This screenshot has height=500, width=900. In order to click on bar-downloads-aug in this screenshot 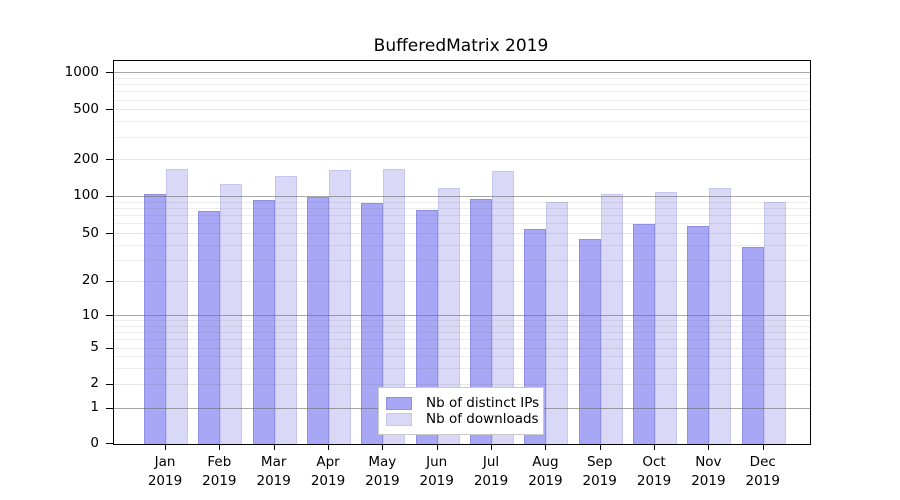, I will do `click(557, 322)`.